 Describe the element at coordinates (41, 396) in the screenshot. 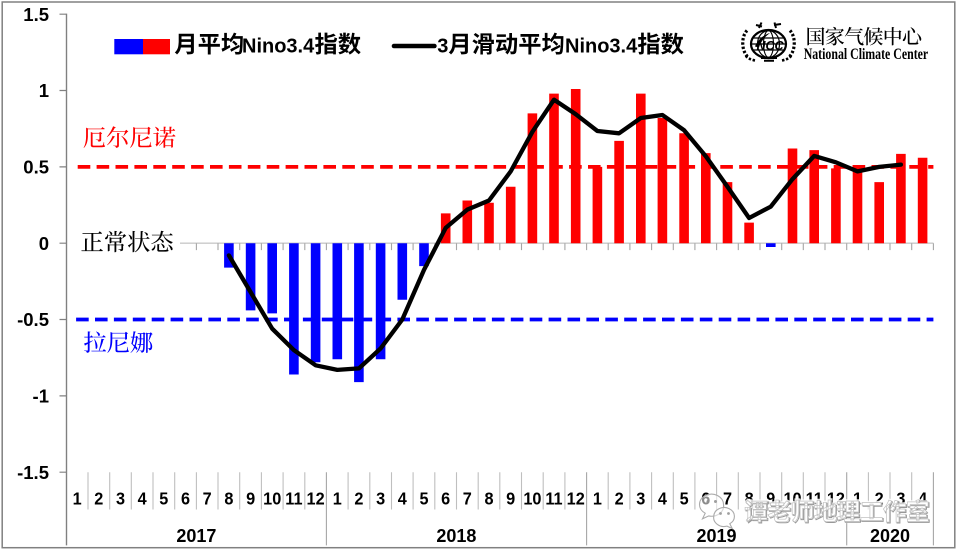

I see `svg-text: -1` at that location.